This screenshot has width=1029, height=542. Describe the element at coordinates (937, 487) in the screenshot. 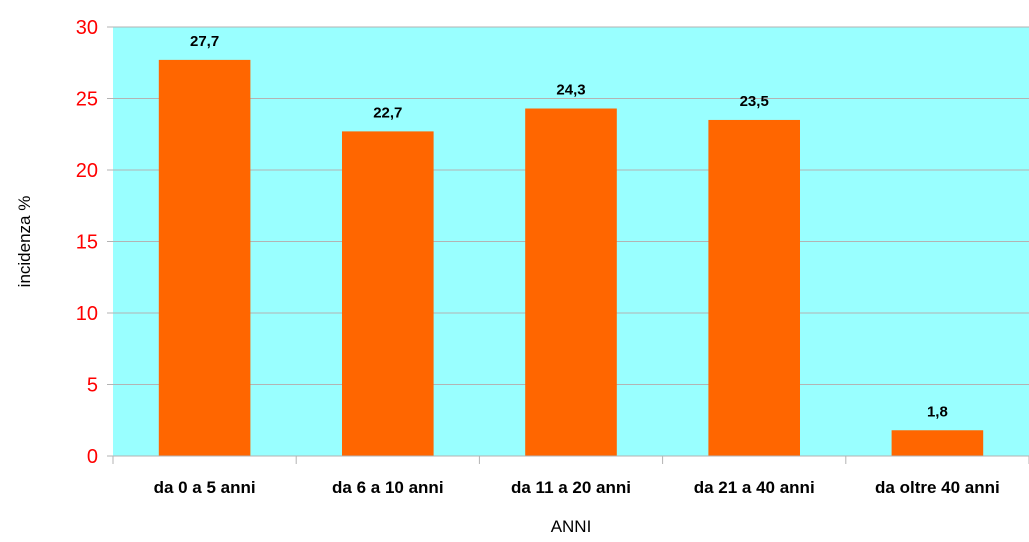

I see `x-tick-label: da oltre 40 anni` at that location.